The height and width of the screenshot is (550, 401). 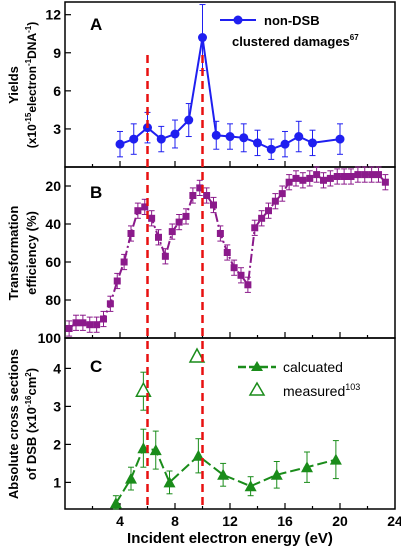 I want to click on ytick-label: 40, so click(x=53, y=224).